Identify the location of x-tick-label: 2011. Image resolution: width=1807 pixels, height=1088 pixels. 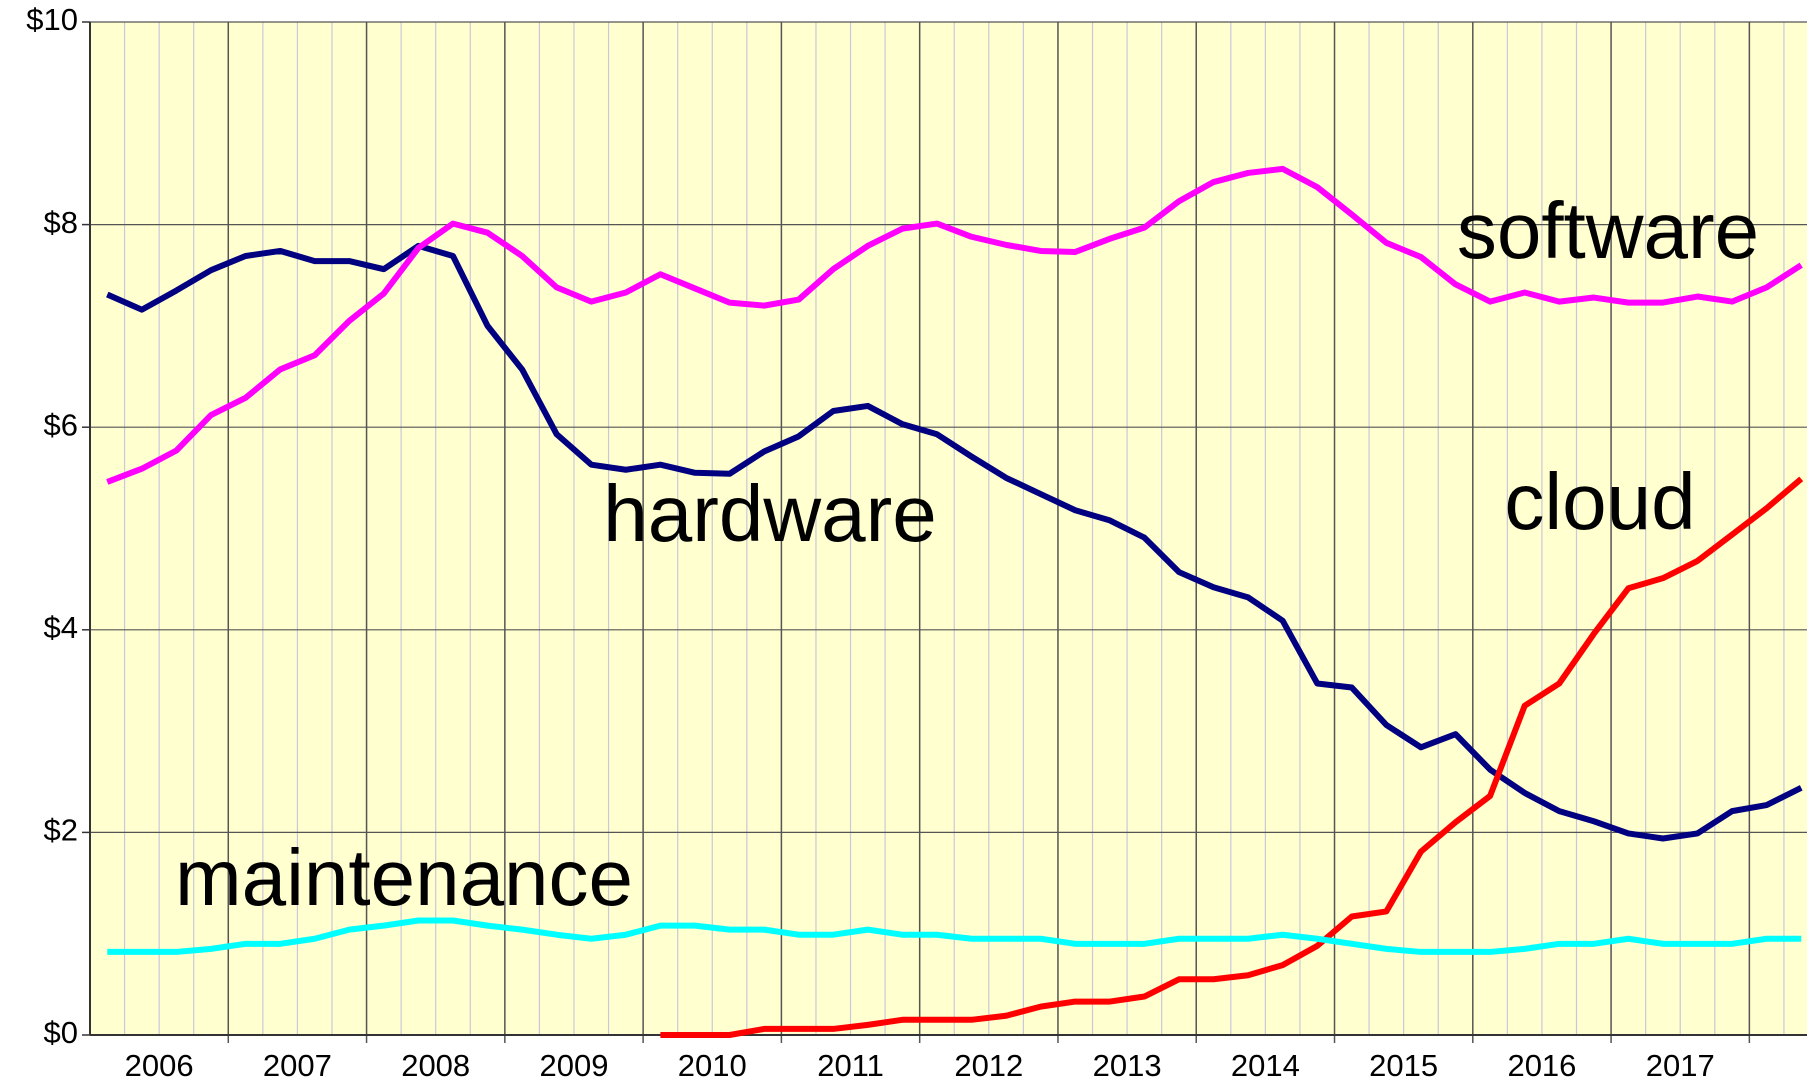
(850, 1065).